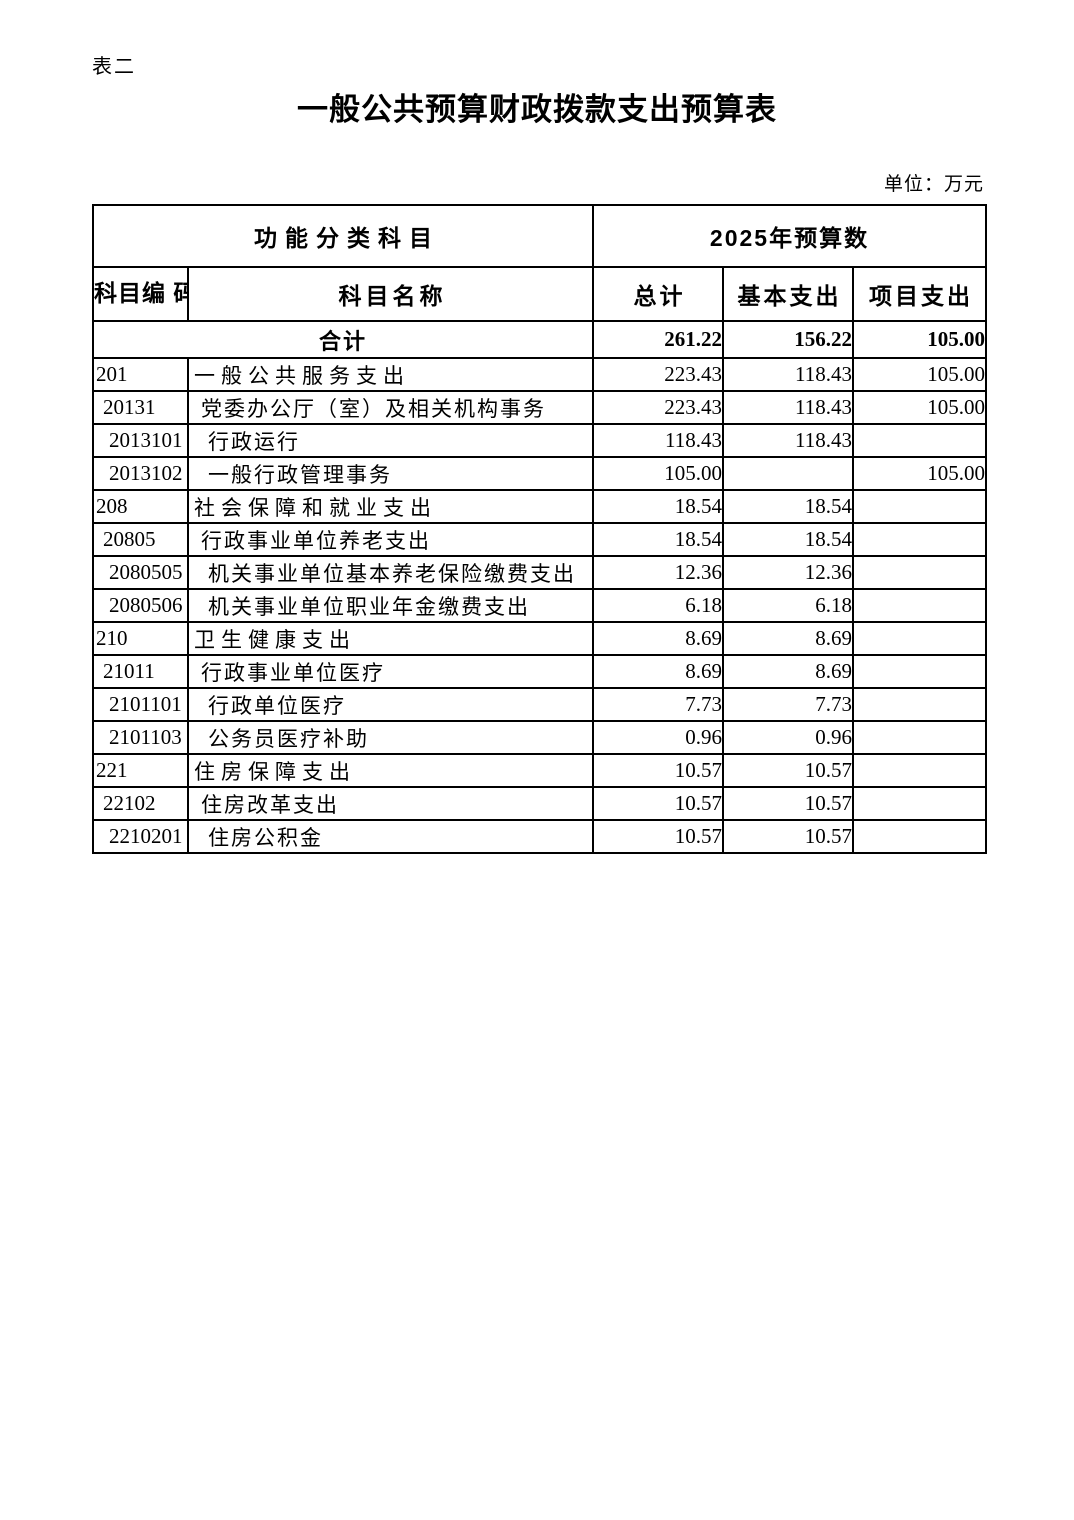  Describe the element at coordinates (390, 407) in the screenshot. I see `subject-name: 党委办公厅（室）及相关机构事务` at that location.